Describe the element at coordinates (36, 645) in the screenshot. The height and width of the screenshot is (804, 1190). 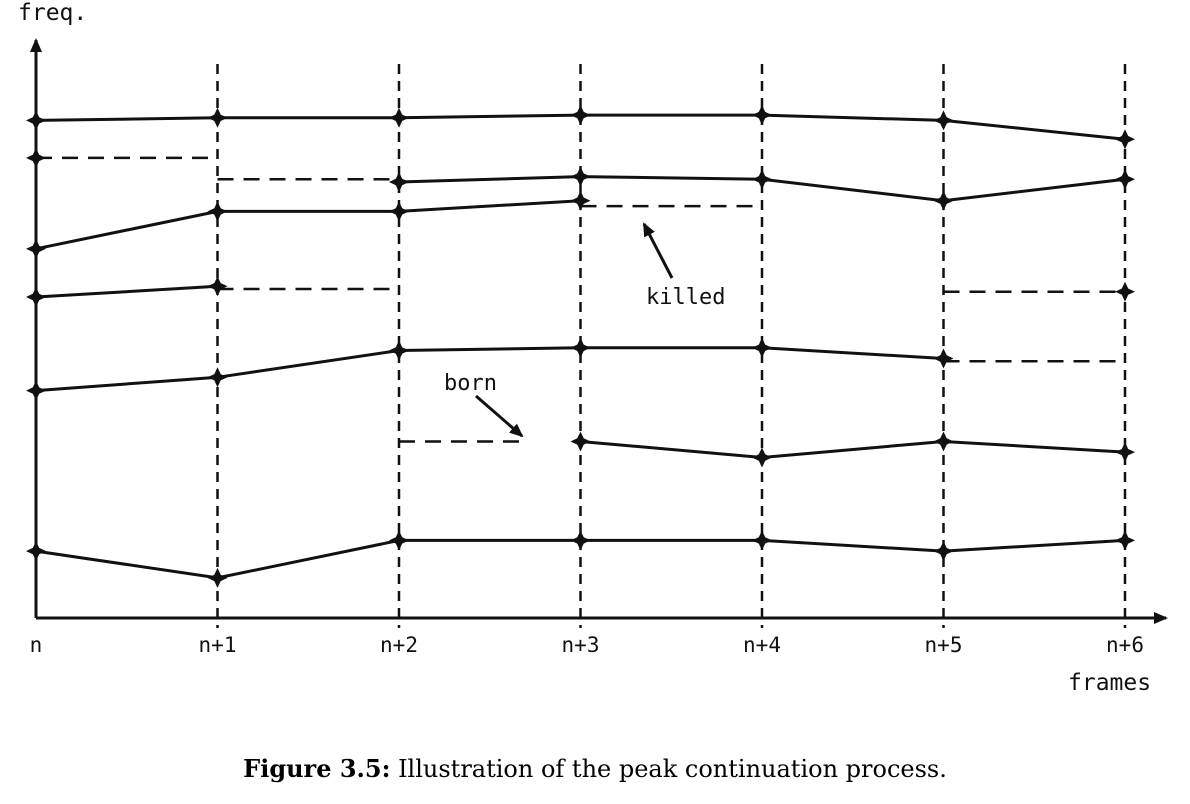
I see `tick-label-0: n` at that location.